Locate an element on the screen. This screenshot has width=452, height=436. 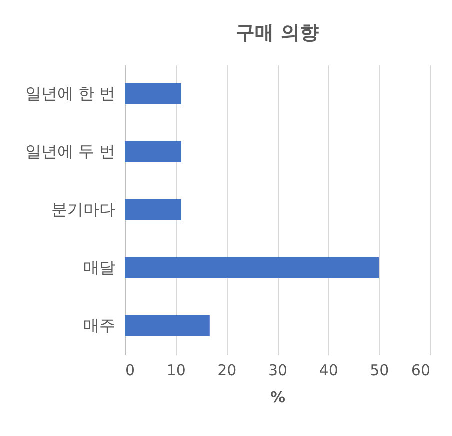
chart-title: 구매 의향 is located at coordinates (277, 33).